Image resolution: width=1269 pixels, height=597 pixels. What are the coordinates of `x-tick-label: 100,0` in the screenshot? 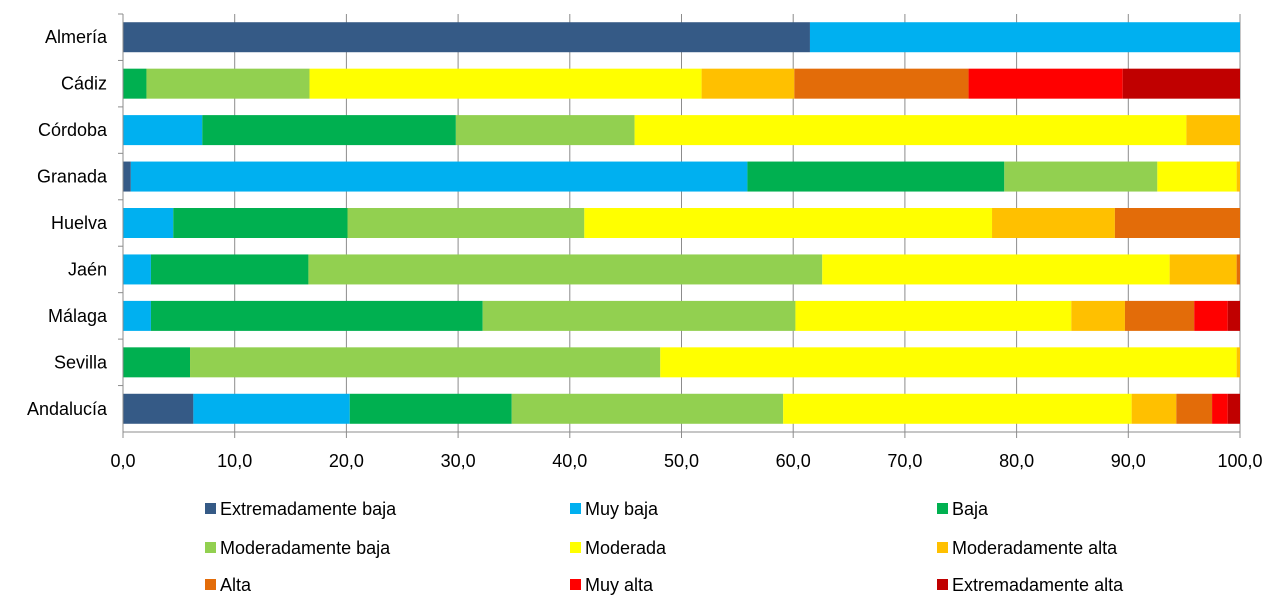 It's located at (1239, 461).